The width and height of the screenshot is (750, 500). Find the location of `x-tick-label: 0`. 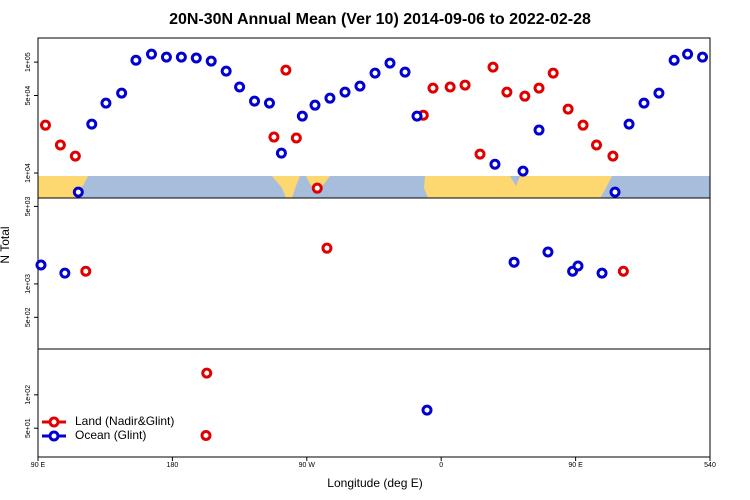

x-tick-label: 0 is located at coordinates (441, 465).